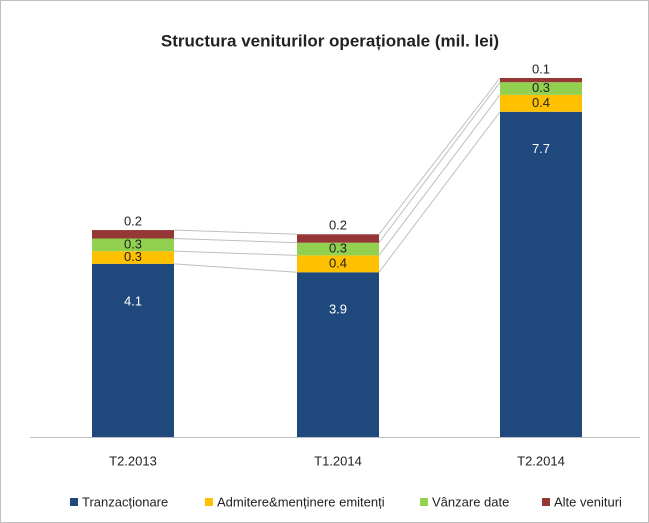 The height and width of the screenshot is (523, 649). Describe the element at coordinates (541, 68) in the screenshot. I see `data-label: 0.1` at that location.